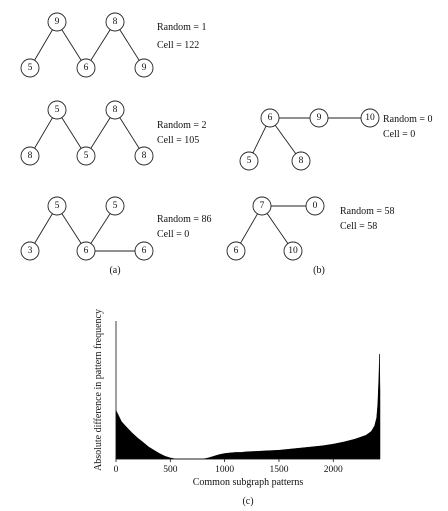 This screenshot has height=511, width=448. What do you see at coordinates (248, 407) in the screenshot?
I see `frequency-area` at bounding box center [248, 407].